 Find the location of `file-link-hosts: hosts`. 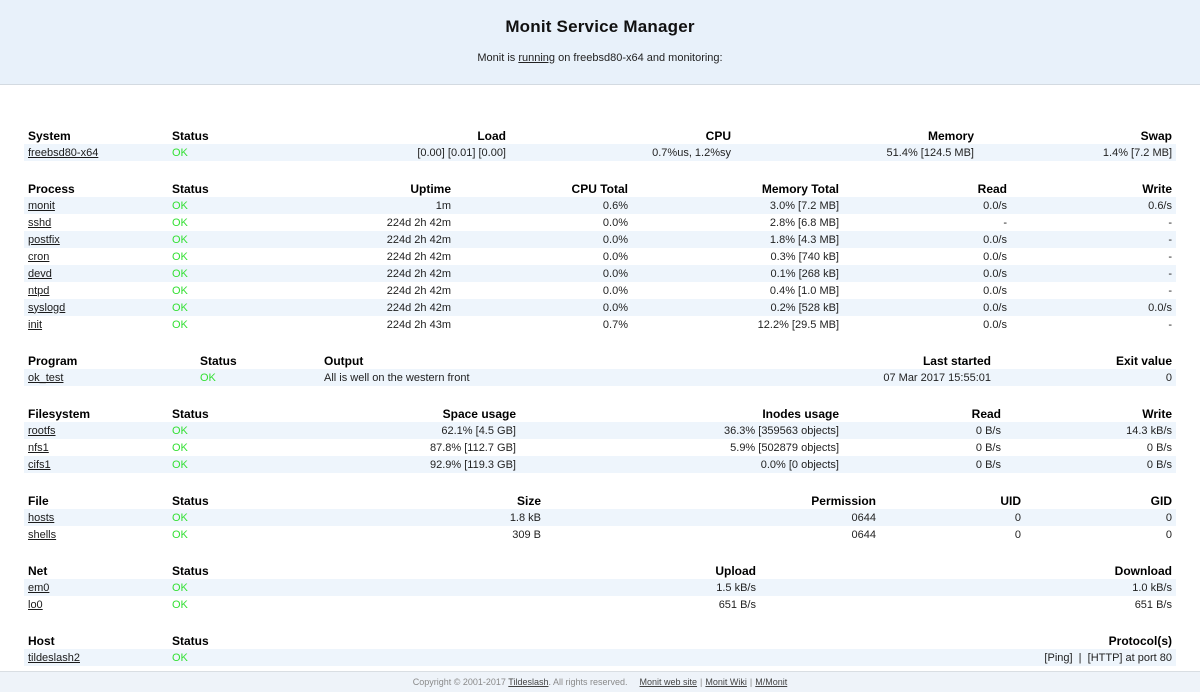

file-link-hosts: hosts is located at coordinates (41, 517).